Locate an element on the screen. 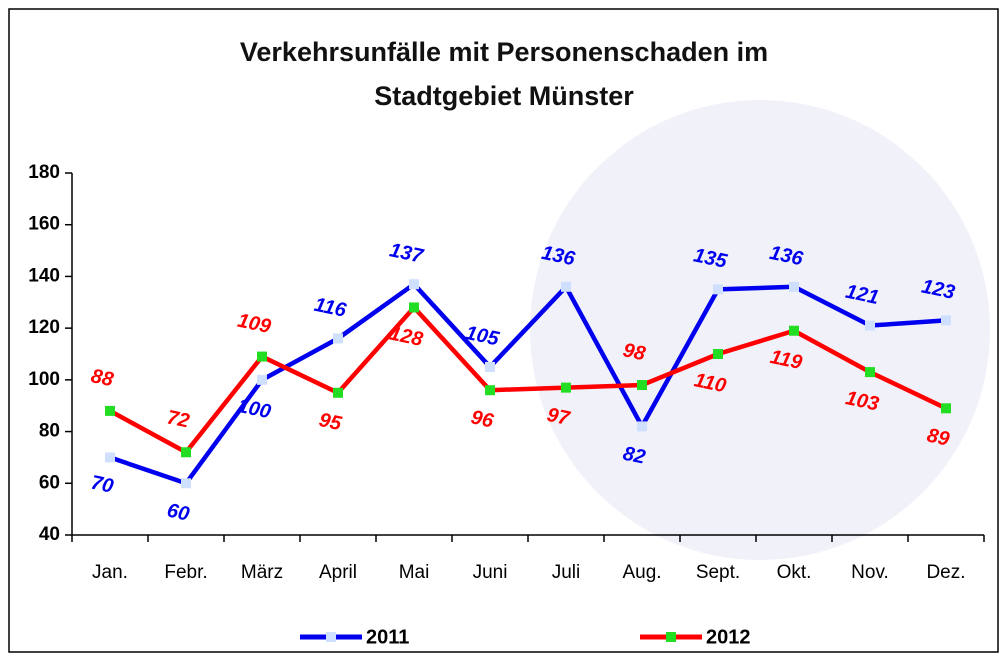 This screenshot has height=662, width=1008. legend-label: 2012 is located at coordinates (728, 637).